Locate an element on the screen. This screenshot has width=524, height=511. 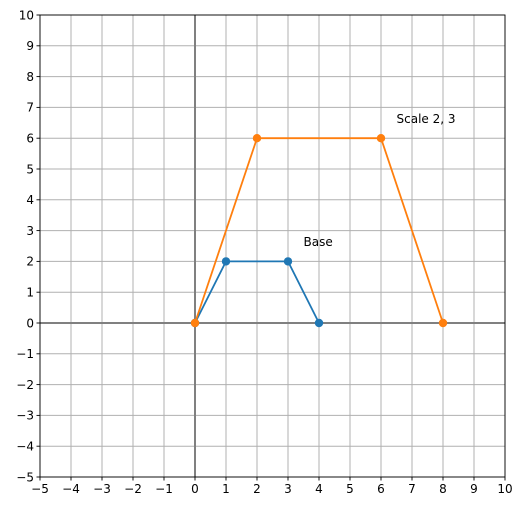
y-tick-label: −4 is located at coordinates (25, 447).